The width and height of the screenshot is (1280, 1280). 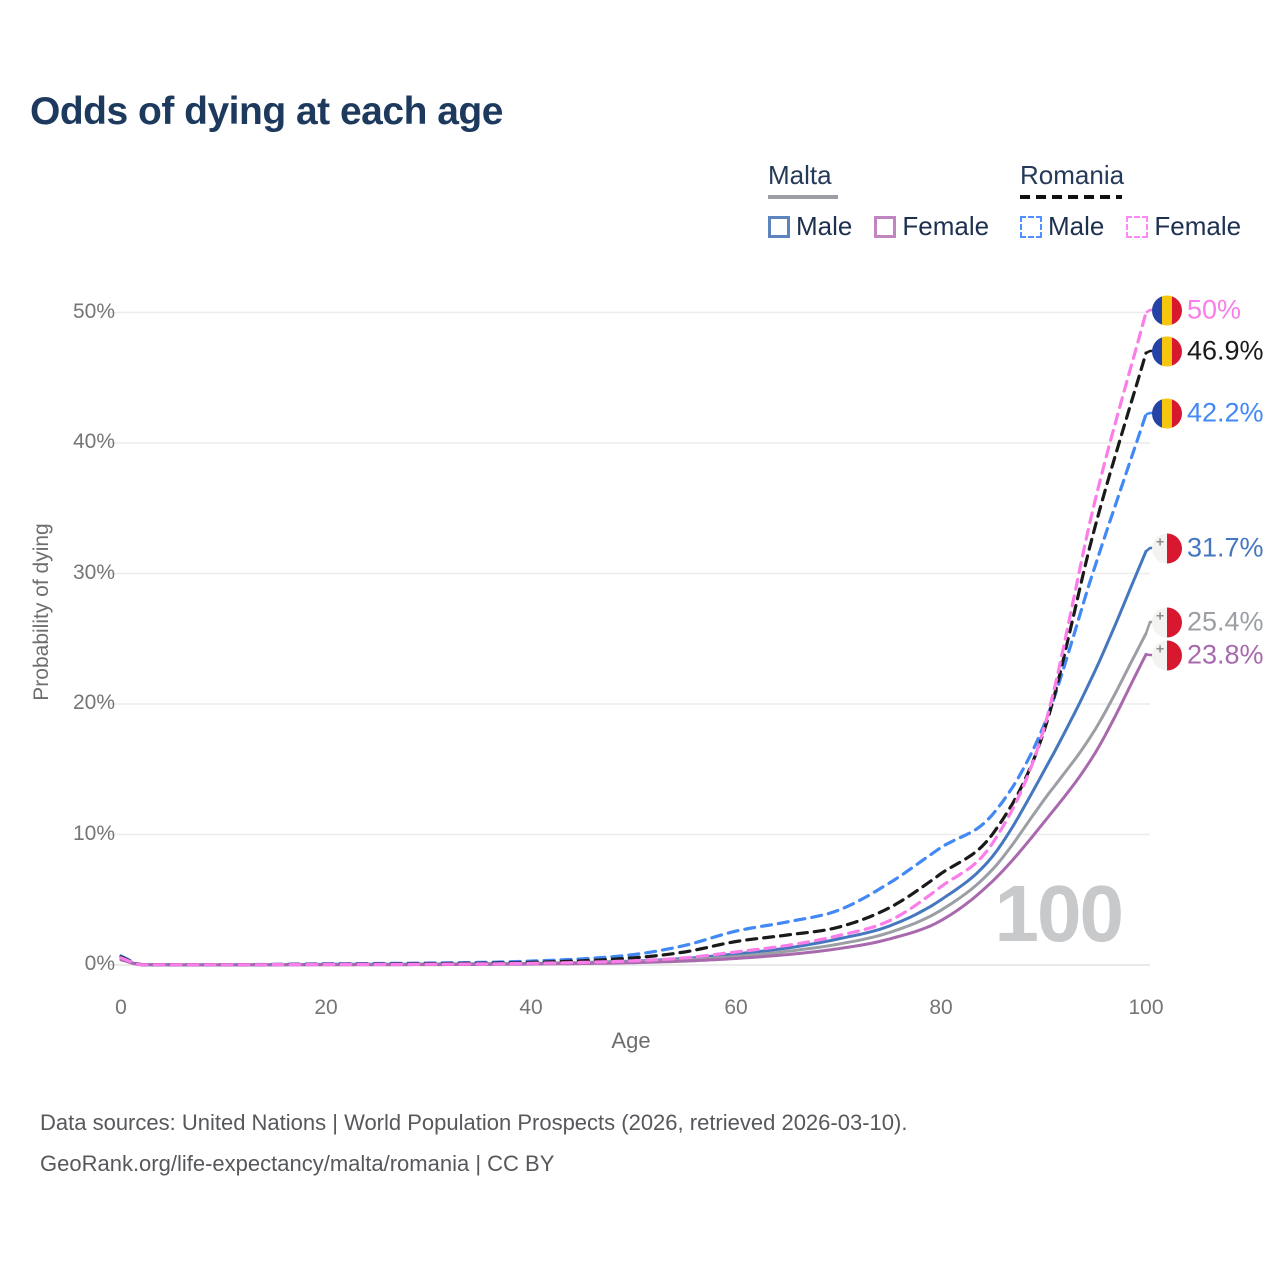 What do you see at coordinates (736, 1007) in the screenshot?
I see `x-tick-label: 60` at bounding box center [736, 1007].